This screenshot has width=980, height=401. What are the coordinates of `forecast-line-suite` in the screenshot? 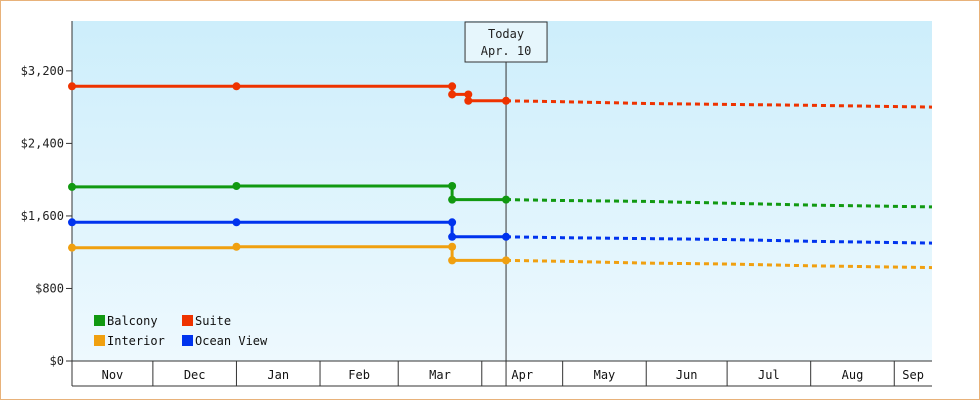 It's located at (719, 104).